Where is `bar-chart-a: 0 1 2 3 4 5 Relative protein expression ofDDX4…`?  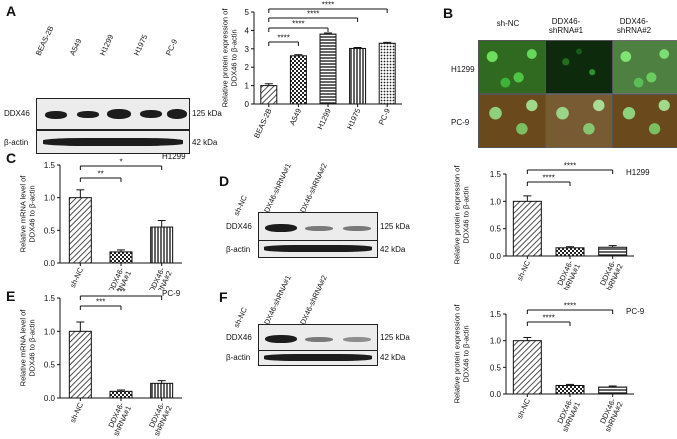 bar-chart-a: 0 1 2 3 4 5 Relative protein expression ofDDX4… is located at coordinates (311, 70).